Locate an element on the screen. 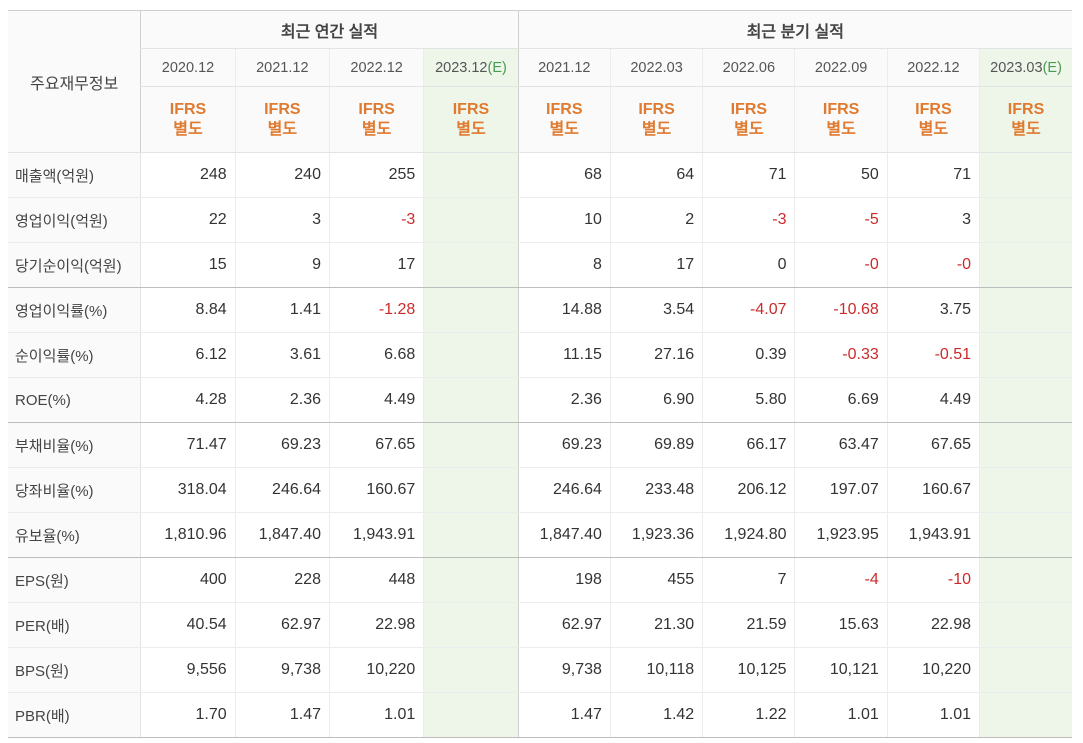 This screenshot has width=1083, height=743. annual-period-header: 2020.12 is located at coordinates (188, 67).